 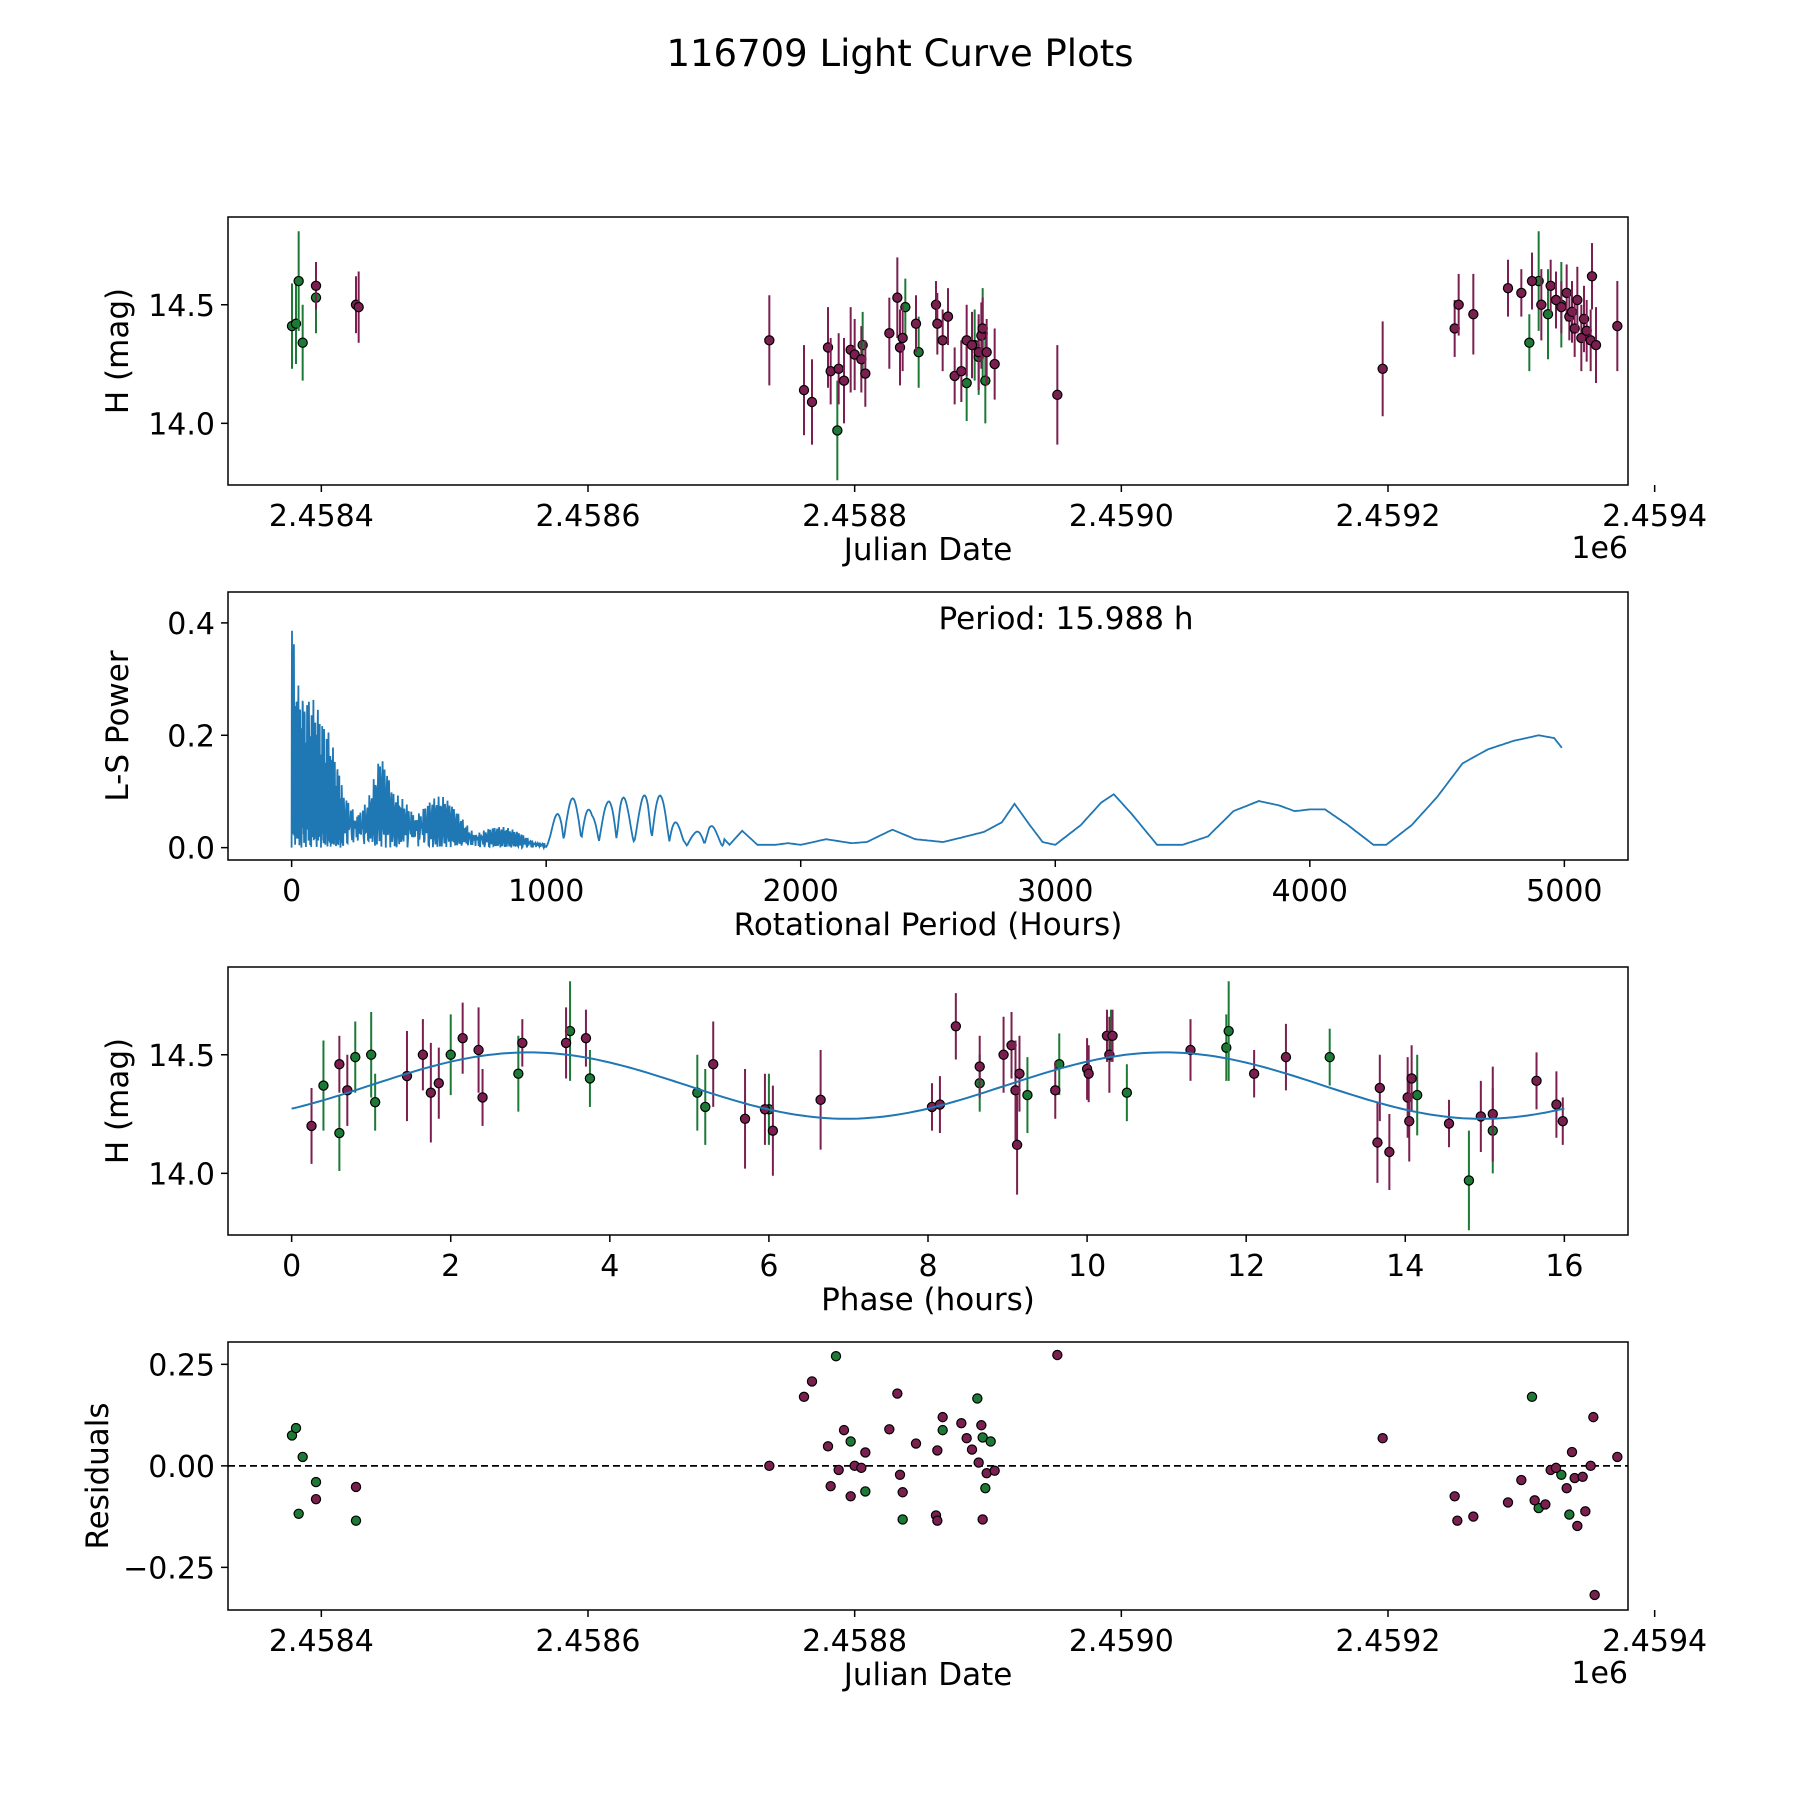 What do you see at coordinates (1564, 891) in the screenshot?
I see `x-tick-label: 5000` at bounding box center [1564, 891].